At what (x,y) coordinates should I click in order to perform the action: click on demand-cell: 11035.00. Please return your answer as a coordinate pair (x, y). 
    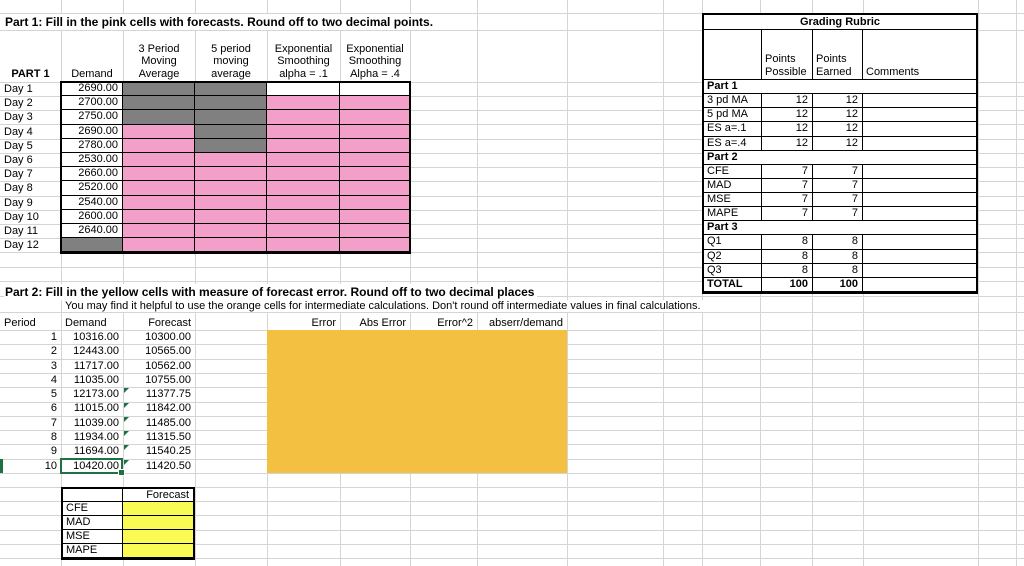
    Looking at the image, I should click on (96, 379).